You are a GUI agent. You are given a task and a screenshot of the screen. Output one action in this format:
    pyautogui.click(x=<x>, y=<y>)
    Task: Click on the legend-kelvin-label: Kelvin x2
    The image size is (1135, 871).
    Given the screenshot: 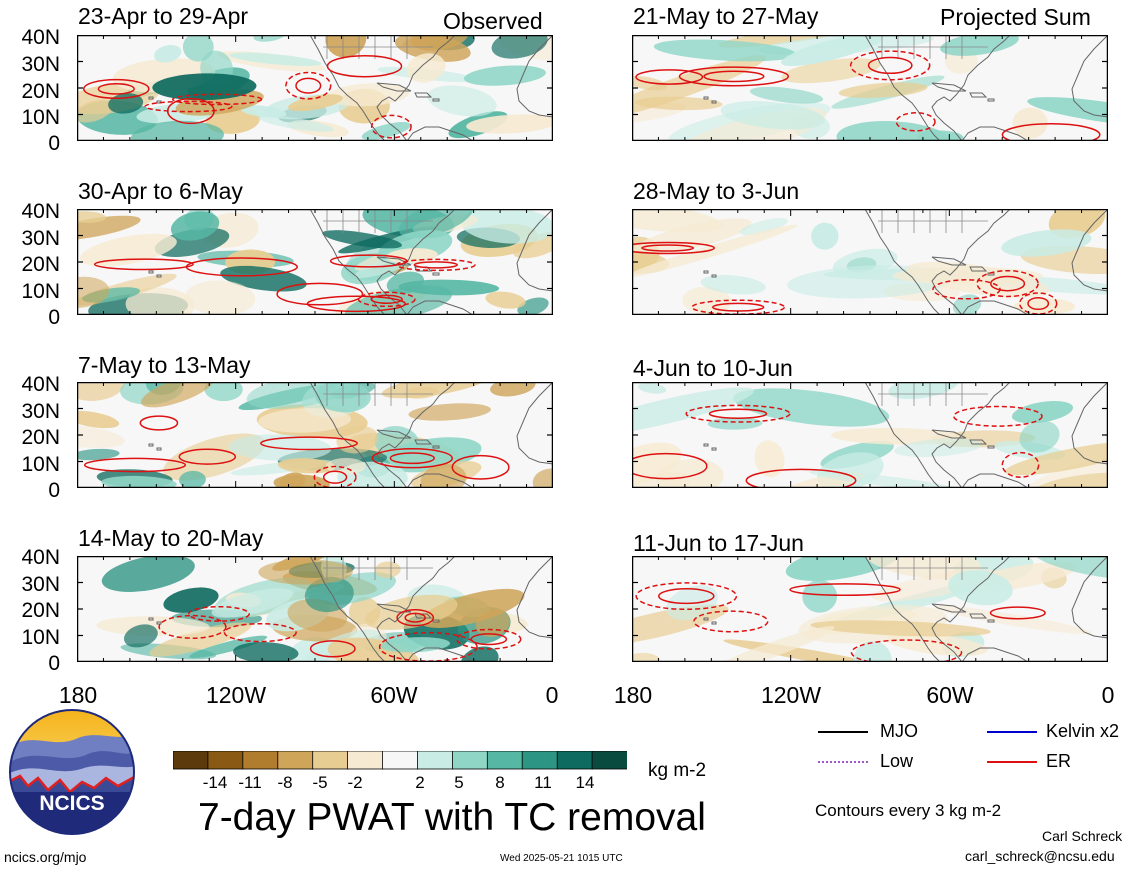 What is the action you would take?
    pyautogui.click(x=1083, y=731)
    